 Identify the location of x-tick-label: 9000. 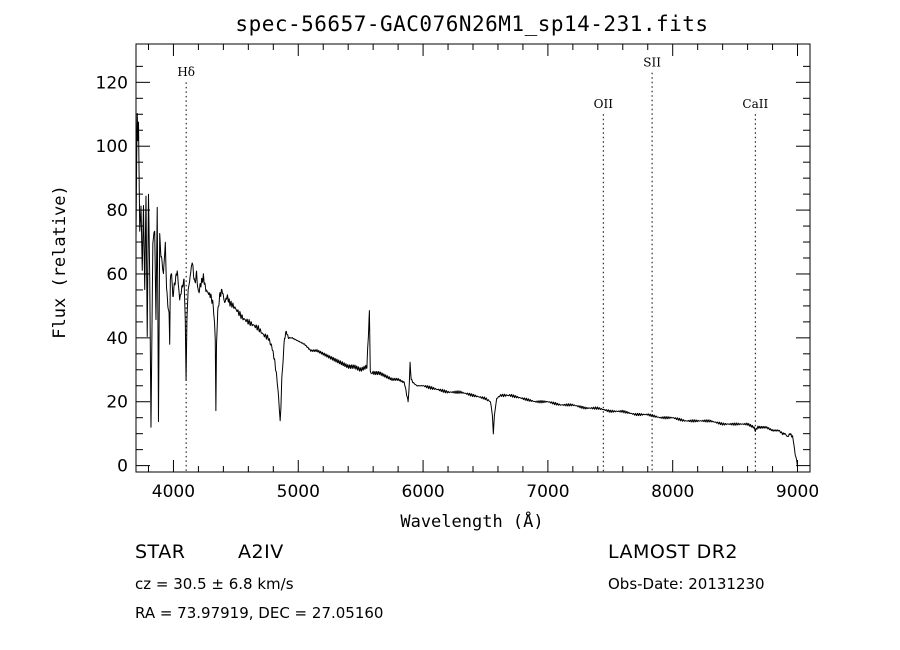
(797, 492).